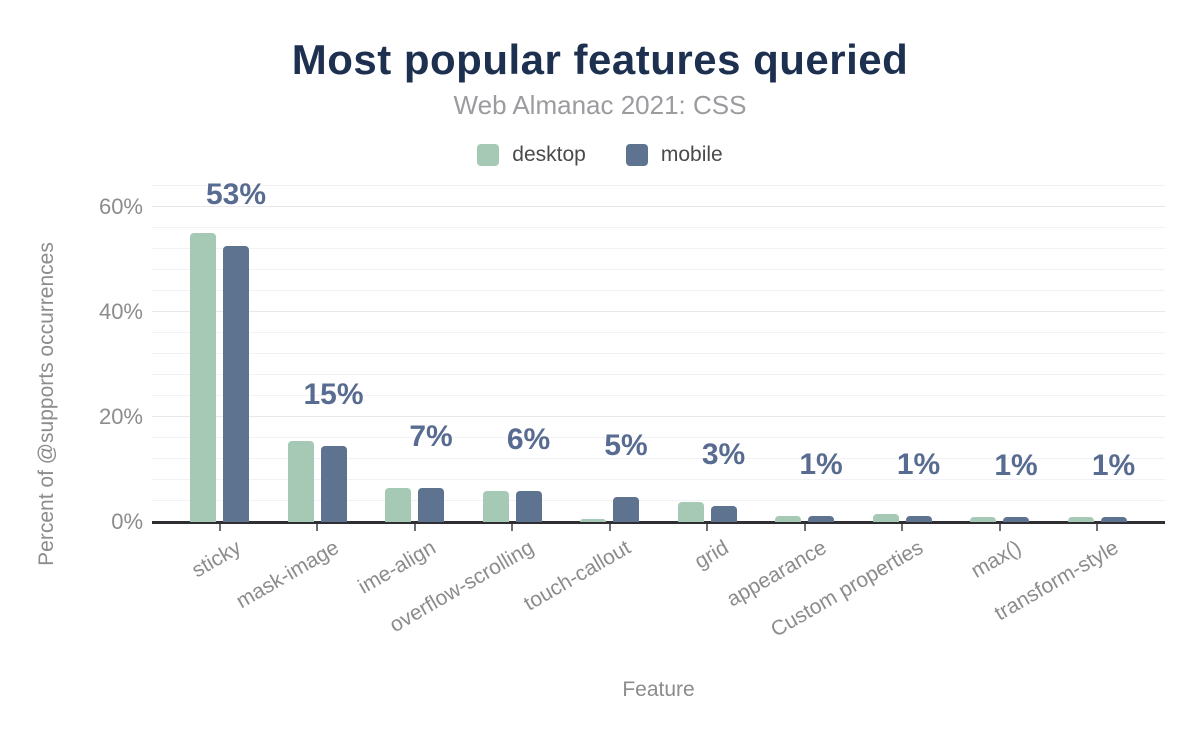 This screenshot has width=1200, height=742. What do you see at coordinates (120, 311) in the screenshot?
I see `y-tick-label-40%: 40%` at bounding box center [120, 311].